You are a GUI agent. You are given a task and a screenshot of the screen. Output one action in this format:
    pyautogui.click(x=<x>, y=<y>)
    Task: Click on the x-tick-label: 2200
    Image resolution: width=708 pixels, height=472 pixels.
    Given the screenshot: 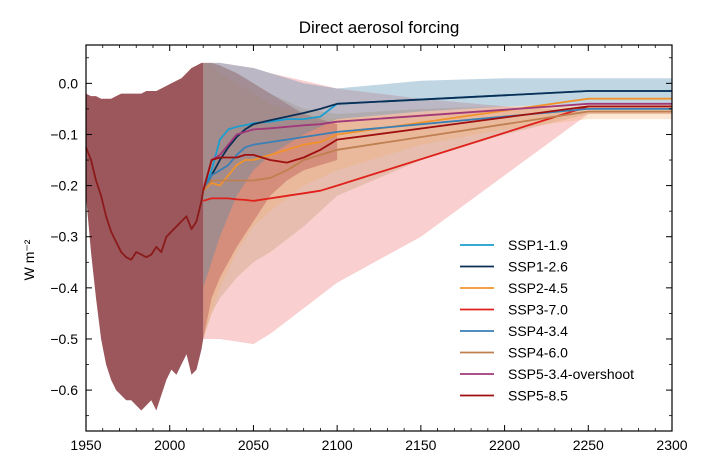 What is the action you would take?
    pyautogui.click(x=504, y=445)
    